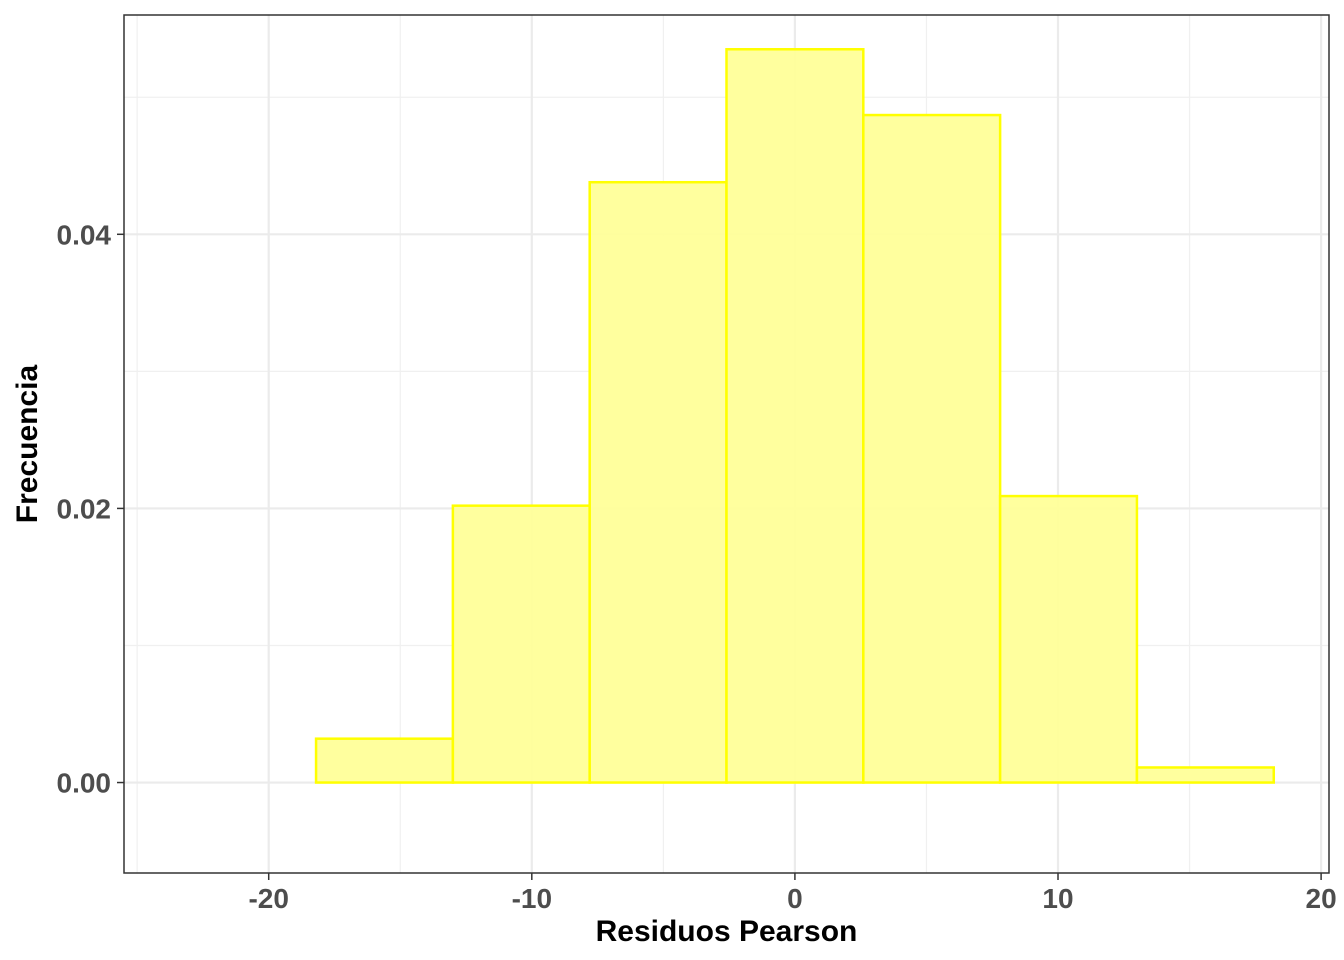  I want to click on x-axis-ticks: -20 -10 0 10 20, so click(792, 893).